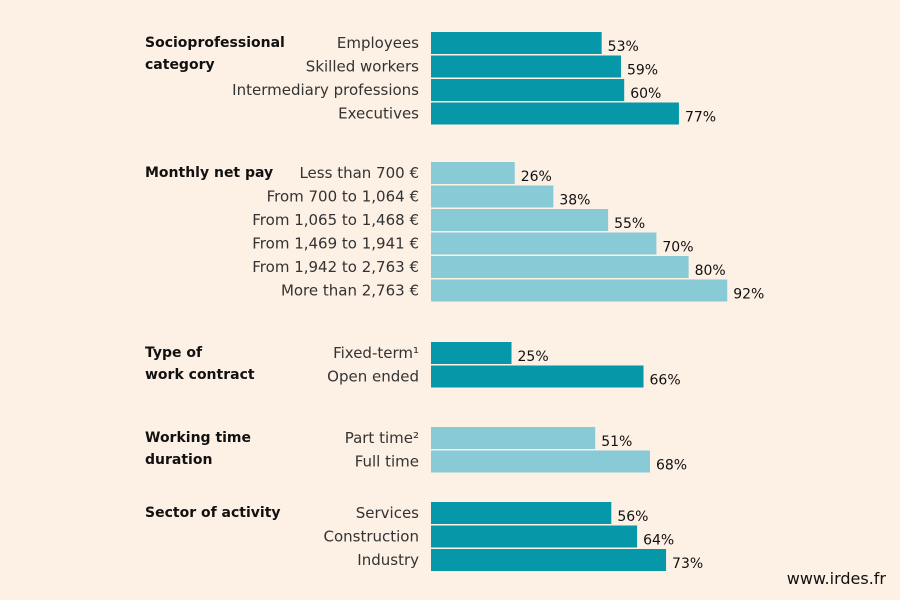 Image resolution: width=900 pixels, height=600 pixels. What do you see at coordinates (325, 90) in the screenshot?
I see `category-label: Intermediary professions` at bounding box center [325, 90].